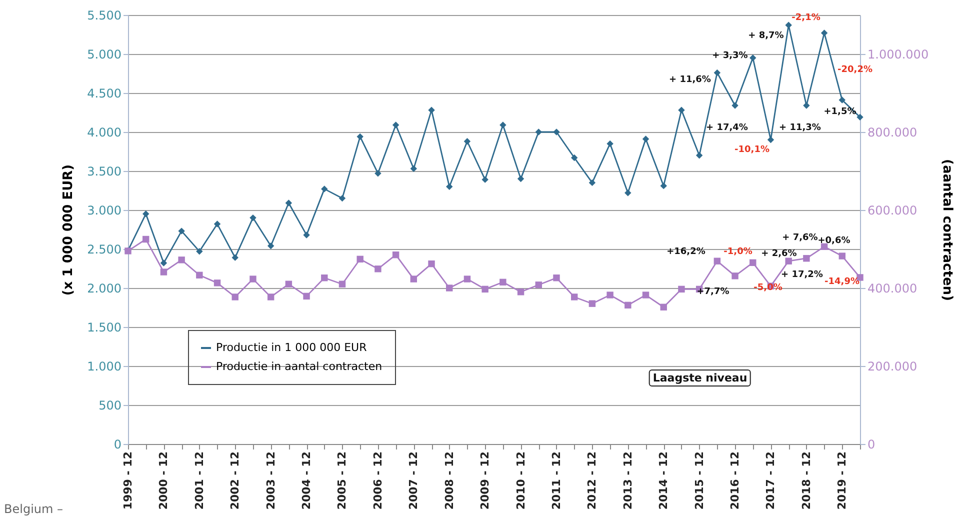  What do you see at coordinates (768, 288) in the screenshot?
I see `annotation: -5,0%` at bounding box center [768, 288].